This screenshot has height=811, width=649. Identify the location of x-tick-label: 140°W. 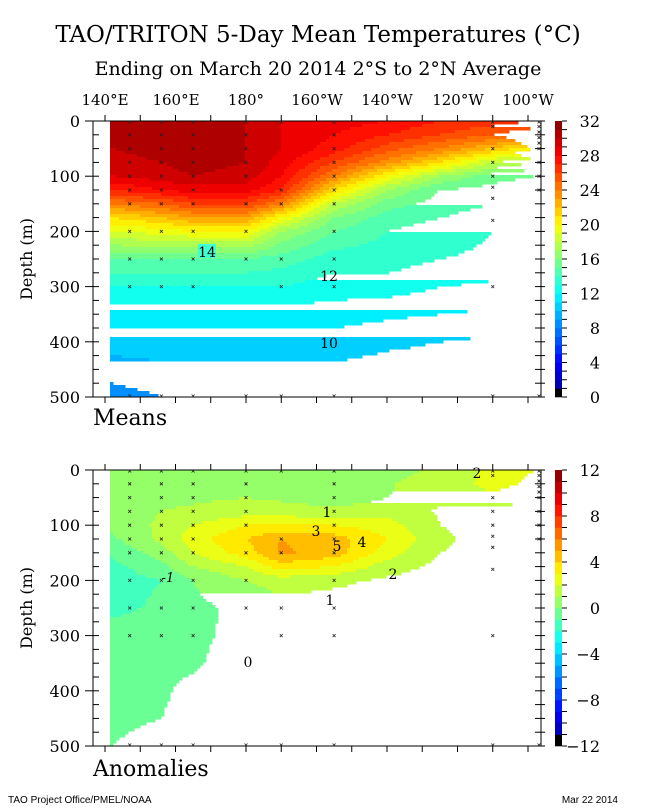
(387, 100).